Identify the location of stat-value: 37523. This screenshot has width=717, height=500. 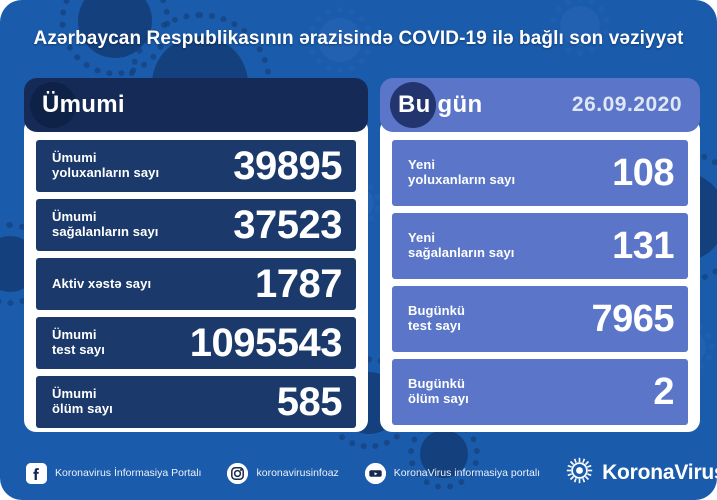
(287, 225).